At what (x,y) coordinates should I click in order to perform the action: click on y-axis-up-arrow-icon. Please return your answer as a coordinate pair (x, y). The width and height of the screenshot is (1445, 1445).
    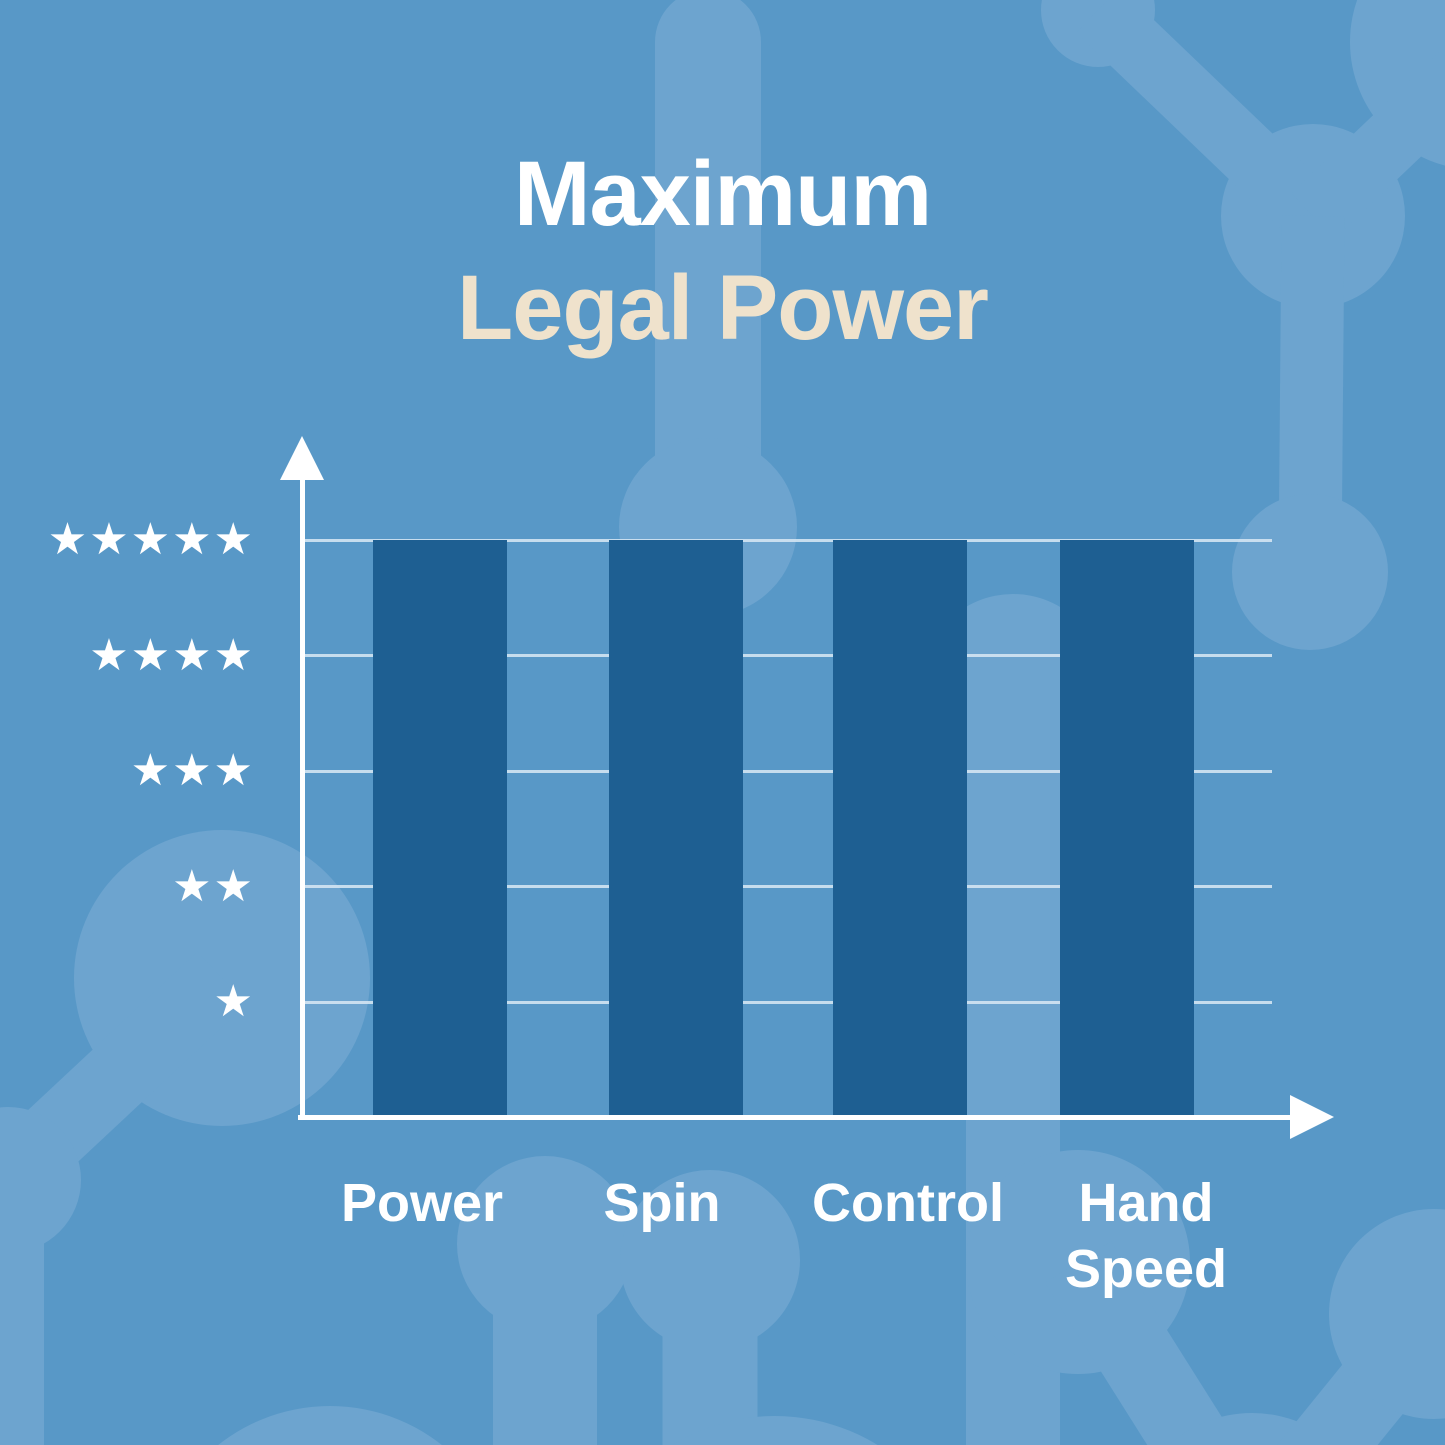
    Looking at the image, I should click on (302, 458).